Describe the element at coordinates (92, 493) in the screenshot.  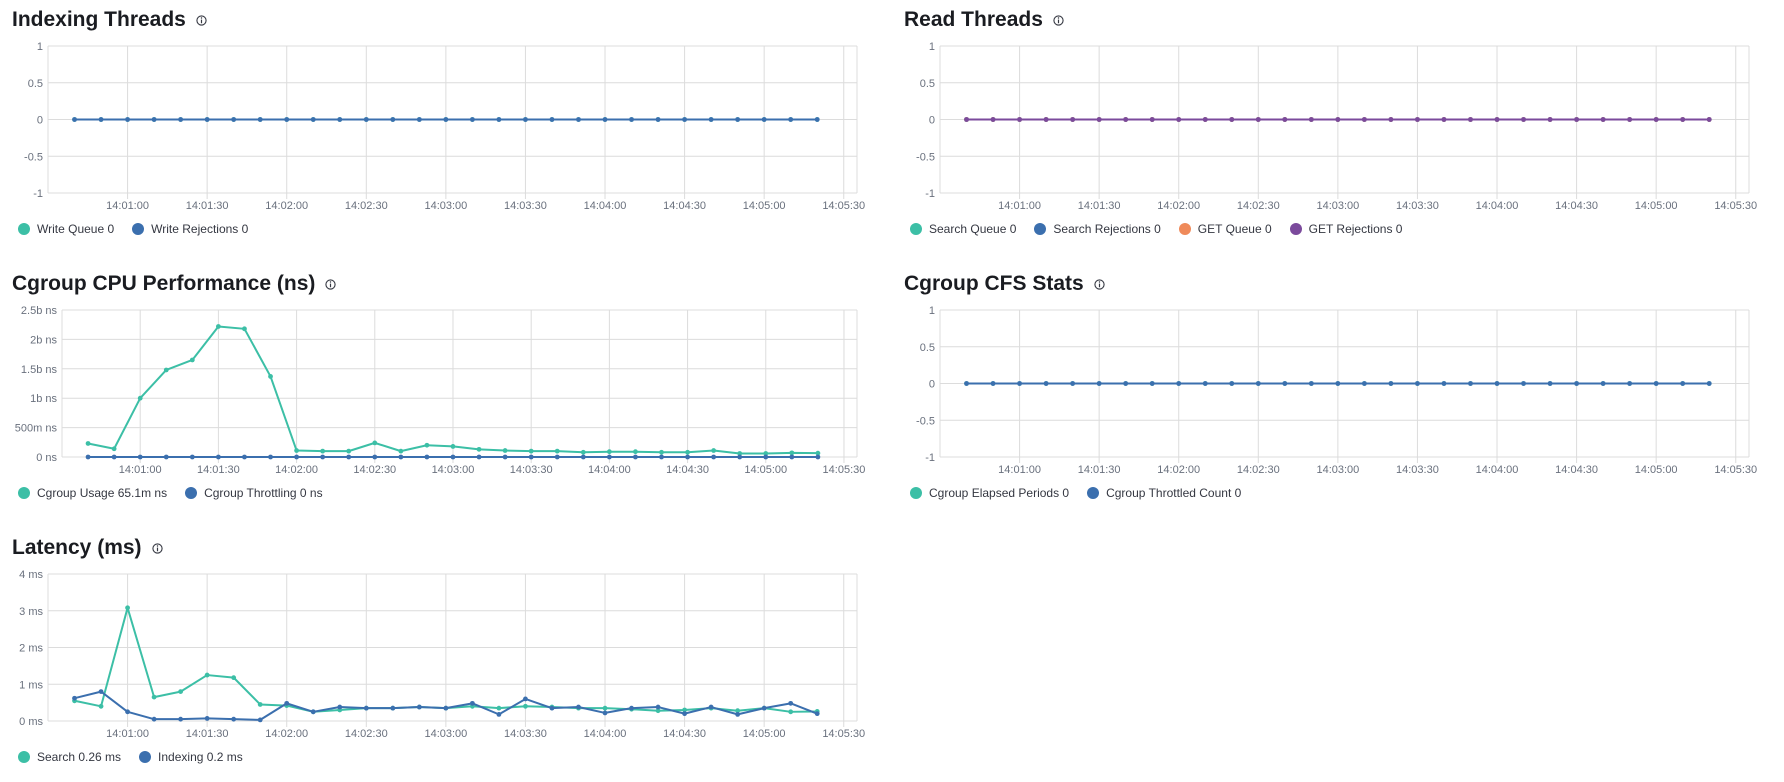
I see `legend-item: Cgroup Usage 65.1m ns` at that location.